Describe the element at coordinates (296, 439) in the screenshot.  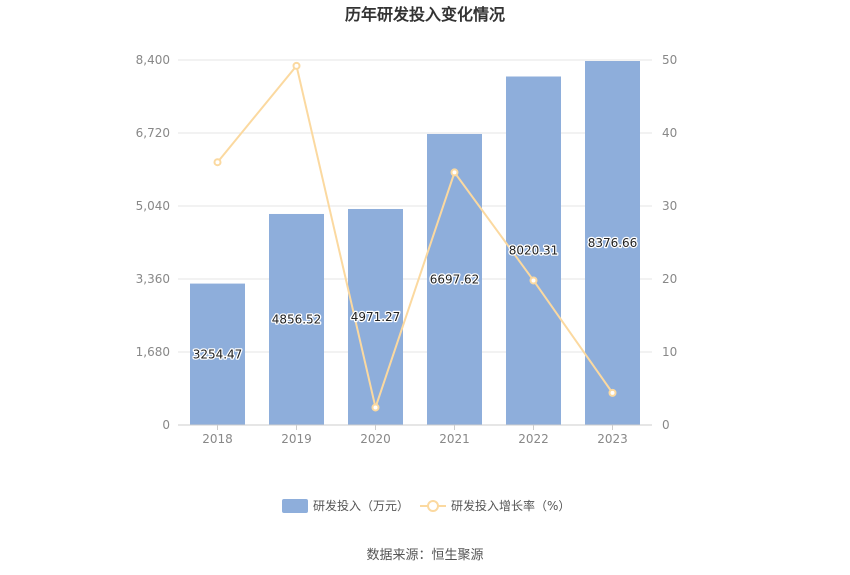
I see `x-tick-label: 2019` at that location.